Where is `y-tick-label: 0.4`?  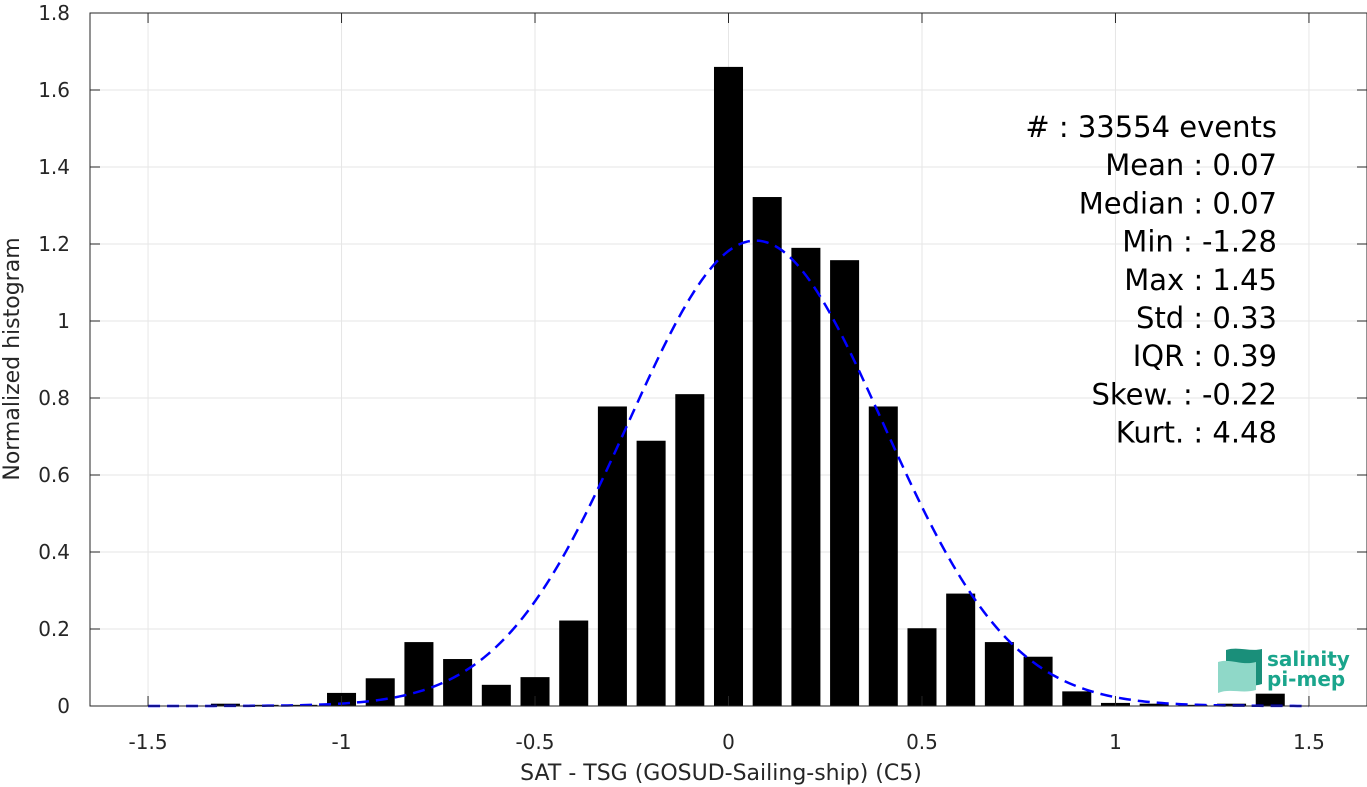 y-tick-label: 0.4 is located at coordinates (54, 552).